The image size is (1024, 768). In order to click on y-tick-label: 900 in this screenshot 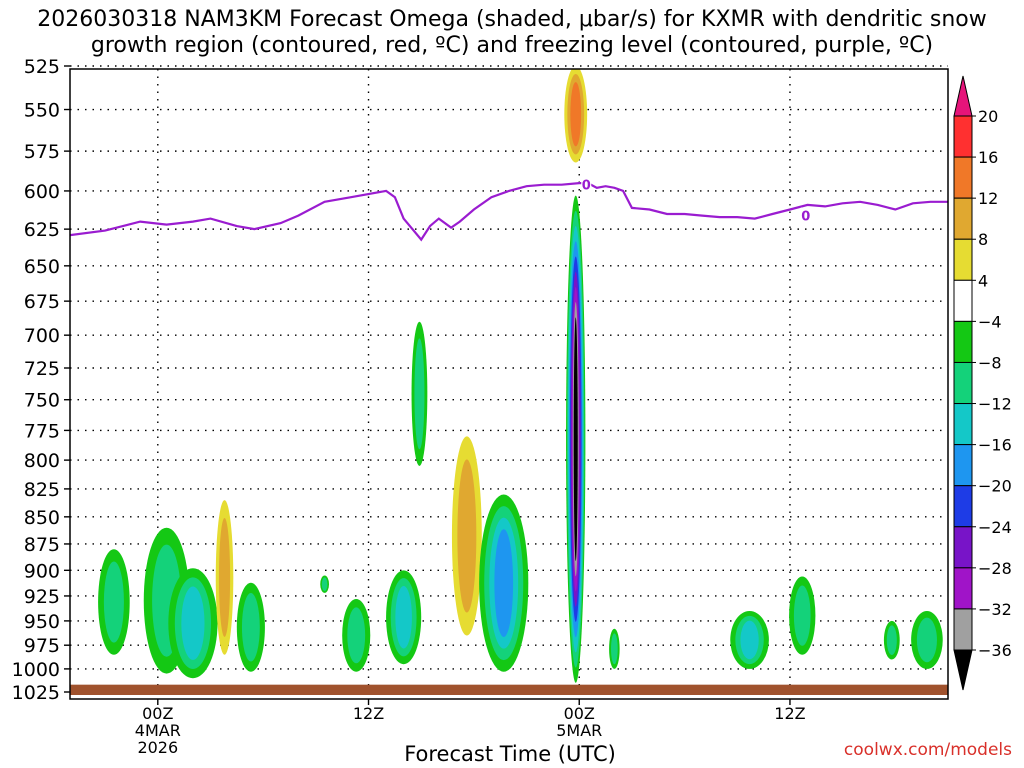, I will do `click(42, 571)`.